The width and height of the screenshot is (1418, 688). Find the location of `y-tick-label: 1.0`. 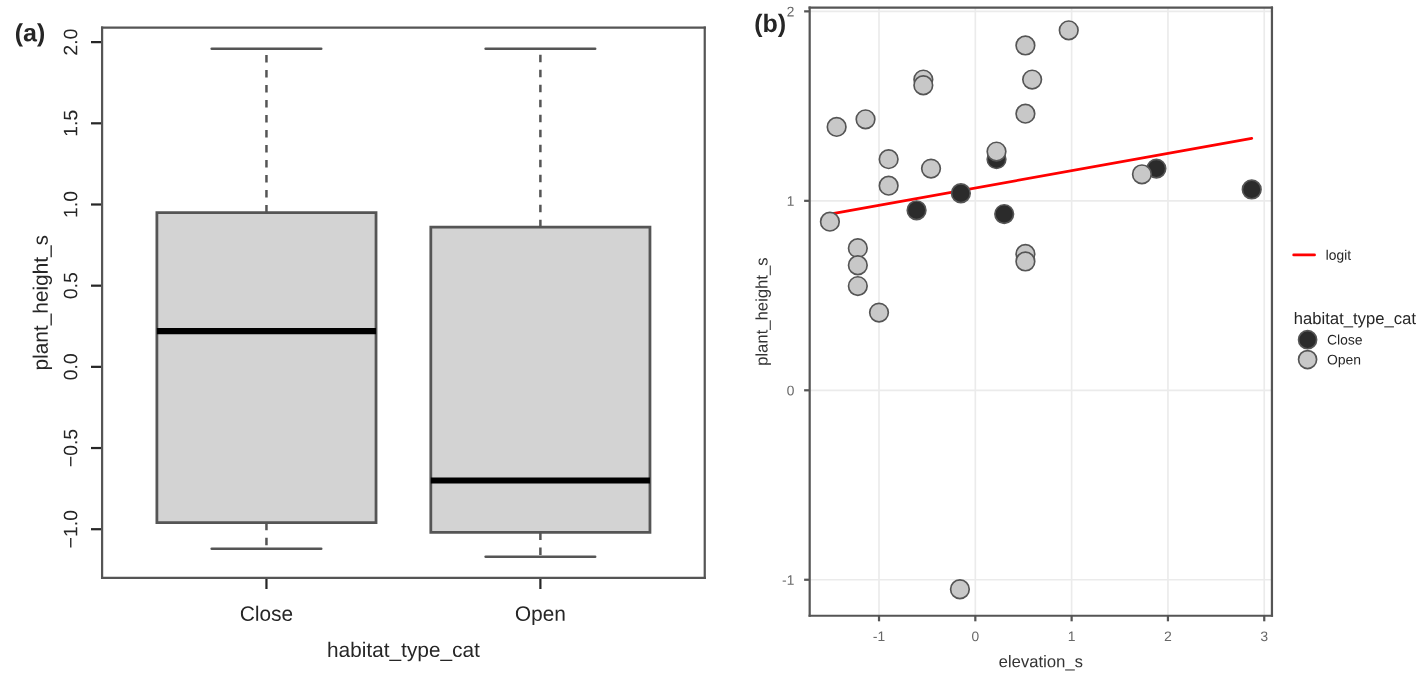

y-tick-label: 1.0 is located at coordinates (70, 204).